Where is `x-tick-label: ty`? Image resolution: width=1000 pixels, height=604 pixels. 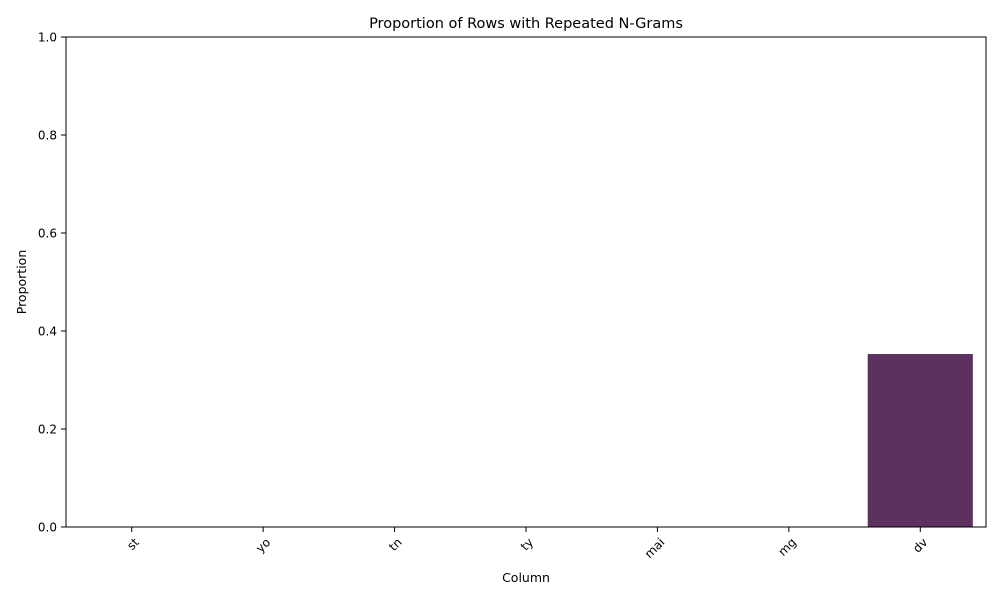 x-tick-label: ty is located at coordinates (527, 544).